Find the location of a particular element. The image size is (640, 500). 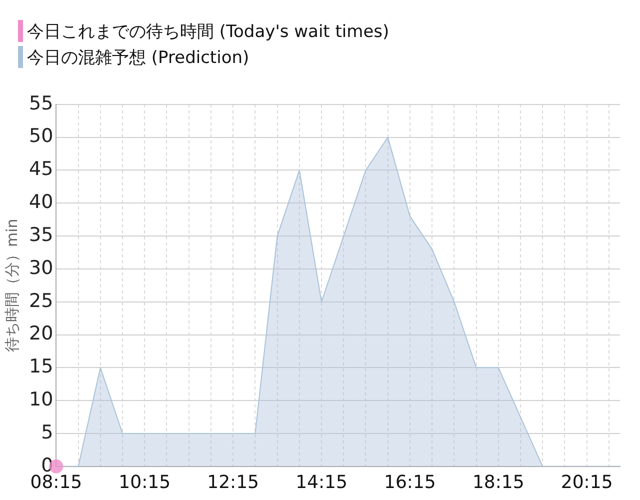

y-tick-label: 20 is located at coordinates (41, 333).